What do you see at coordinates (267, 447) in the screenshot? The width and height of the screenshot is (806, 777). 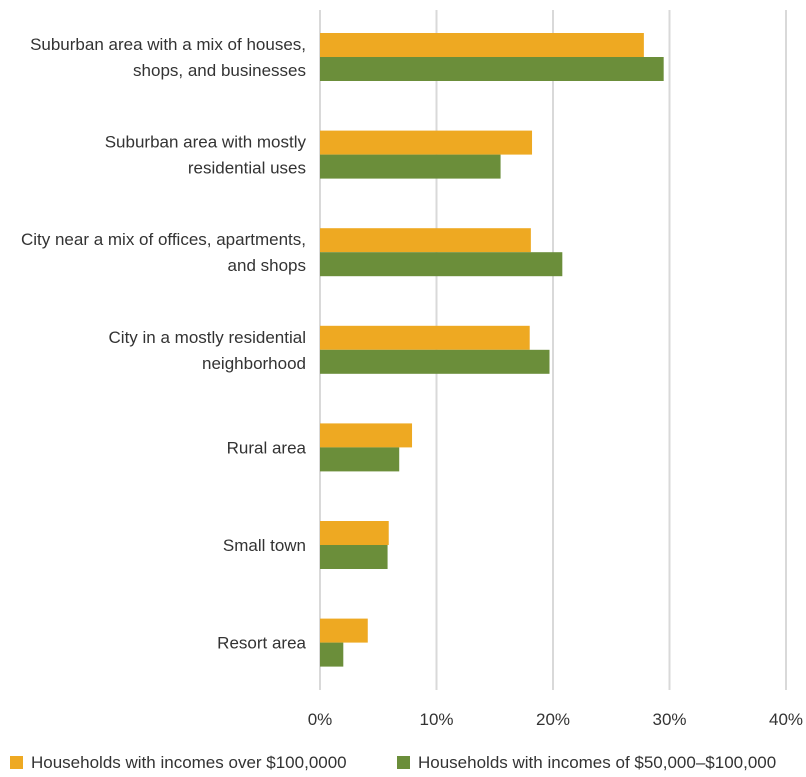 I see `category-label: Rural area` at bounding box center [267, 447].